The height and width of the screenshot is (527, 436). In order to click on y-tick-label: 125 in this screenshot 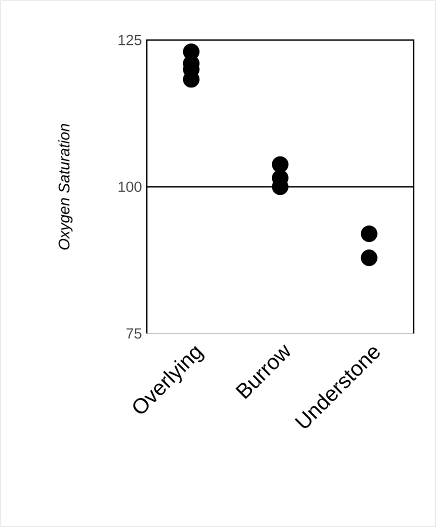, I will do `click(130, 40)`.